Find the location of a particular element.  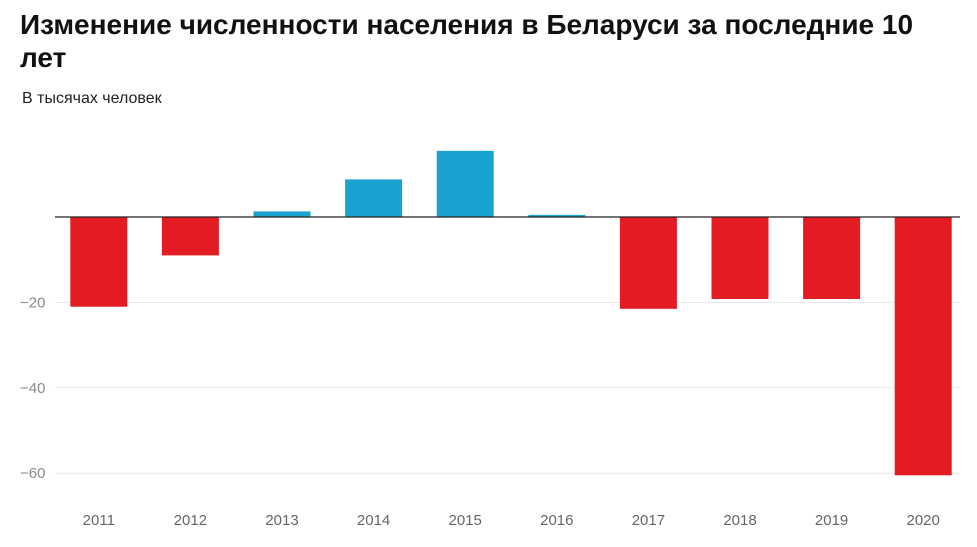

x-tick-label: 2019 is located at coordinates (831, 520).